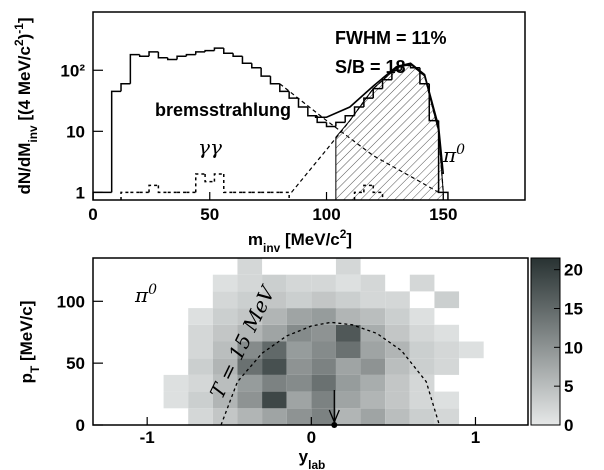 The image size is (604, 470). I want to click on x-axis-label-part: inv, so click(272, 248).